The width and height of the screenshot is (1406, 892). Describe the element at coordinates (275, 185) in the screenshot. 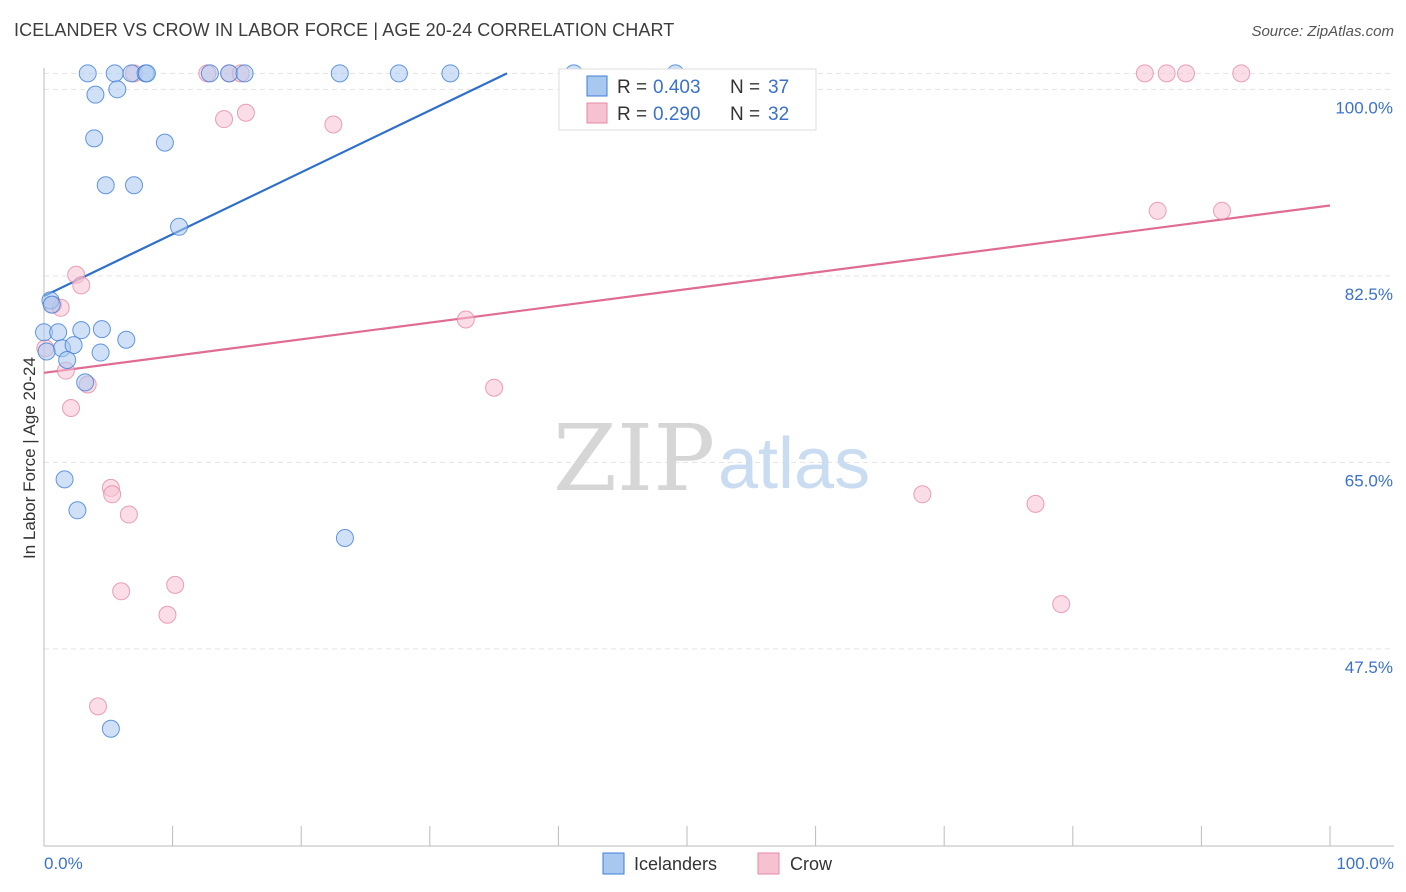

I see `icelanders-trend-line` at that location.